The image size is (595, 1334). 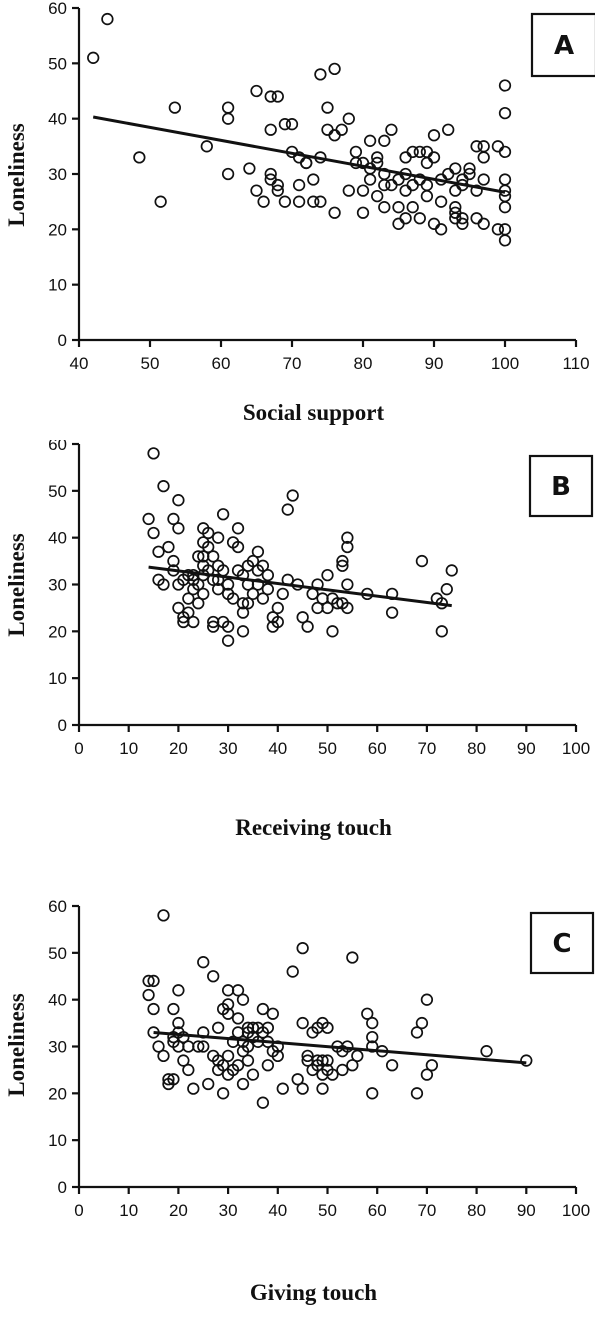 What do you see at coordinates (78, 748) in the screenshot?
I see `x-tick-label: 0` at bounding box center [78, 748].